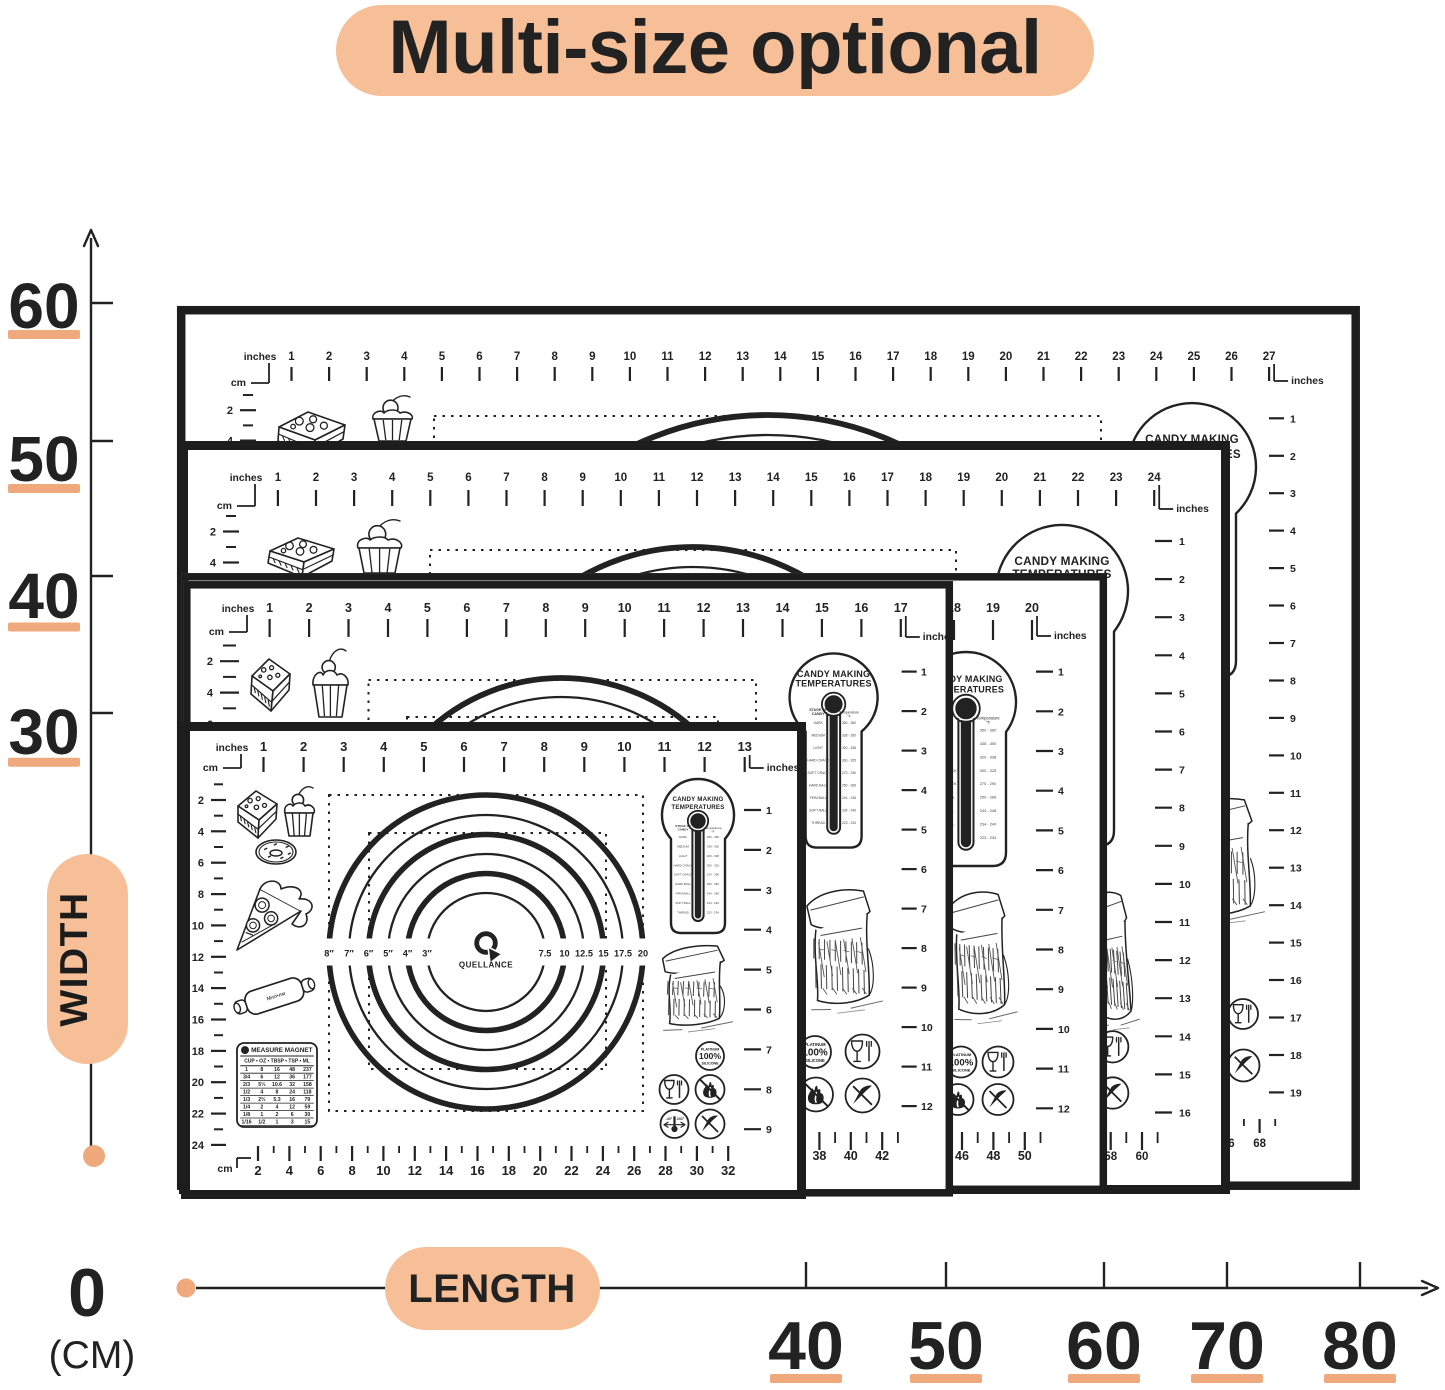 The width and height of the screenshot is (1445, 1390). I want to click on svg-text: (CM), so click(92, 1355).